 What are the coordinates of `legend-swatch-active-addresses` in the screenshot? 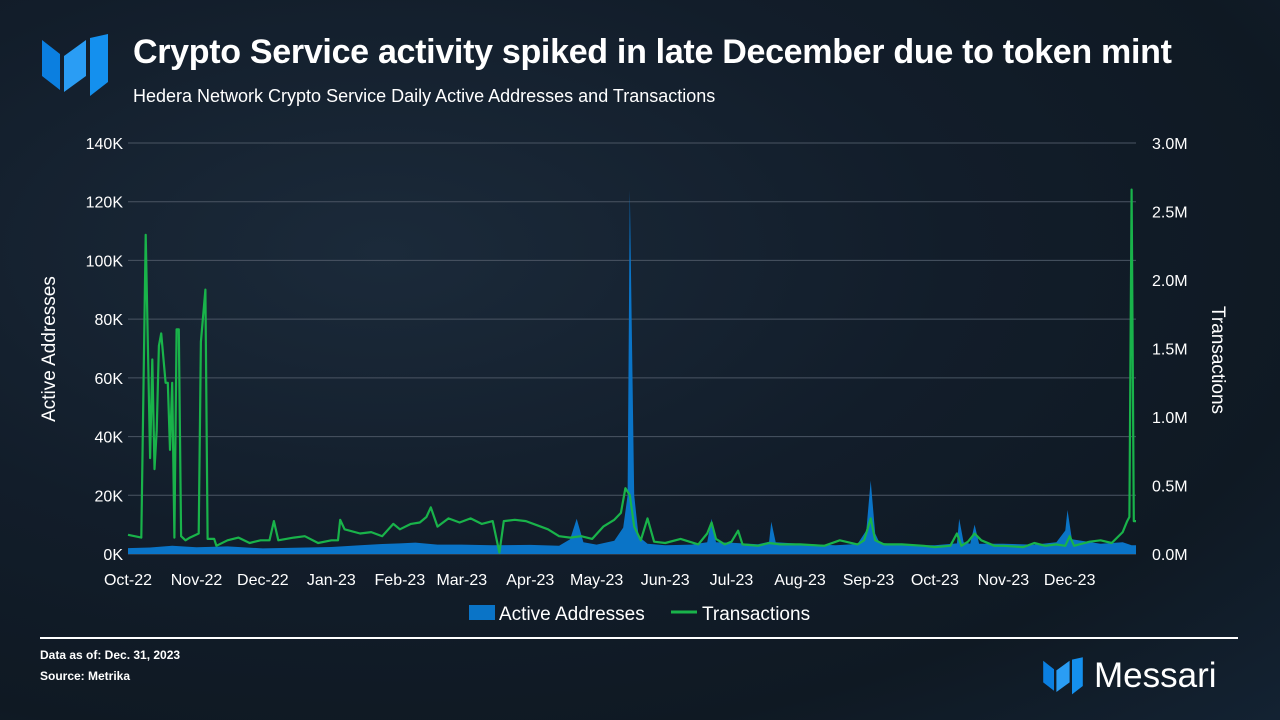 It's located at (482, 612).